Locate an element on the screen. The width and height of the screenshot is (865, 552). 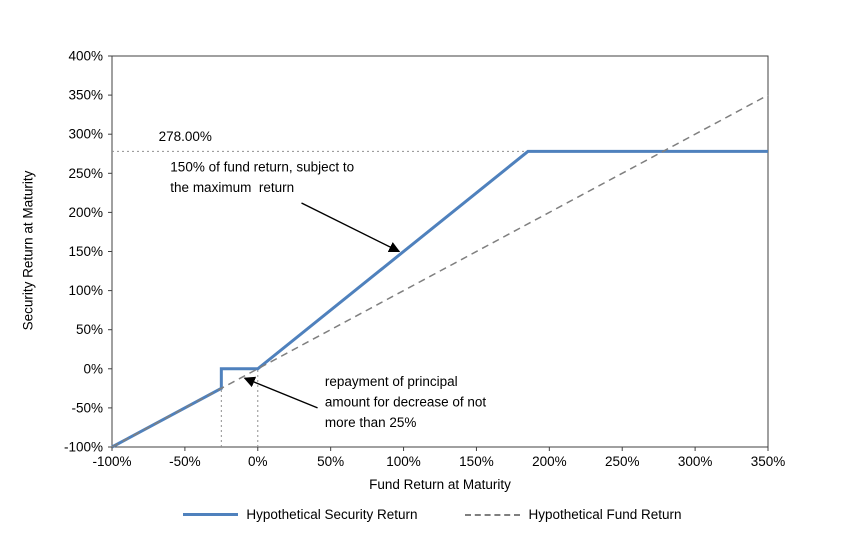
y-tick-label: 200% is located at coordinates (85, 212).